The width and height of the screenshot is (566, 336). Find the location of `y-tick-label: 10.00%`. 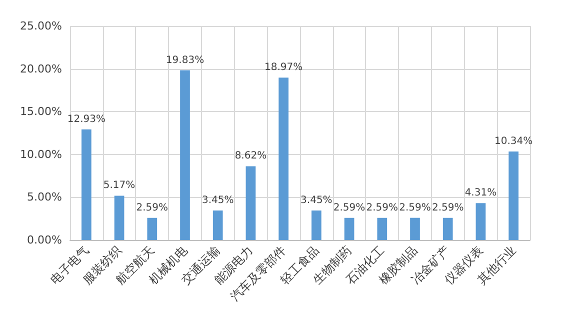

y-tick-label: 10.00% is located at coordinates (41, 154).